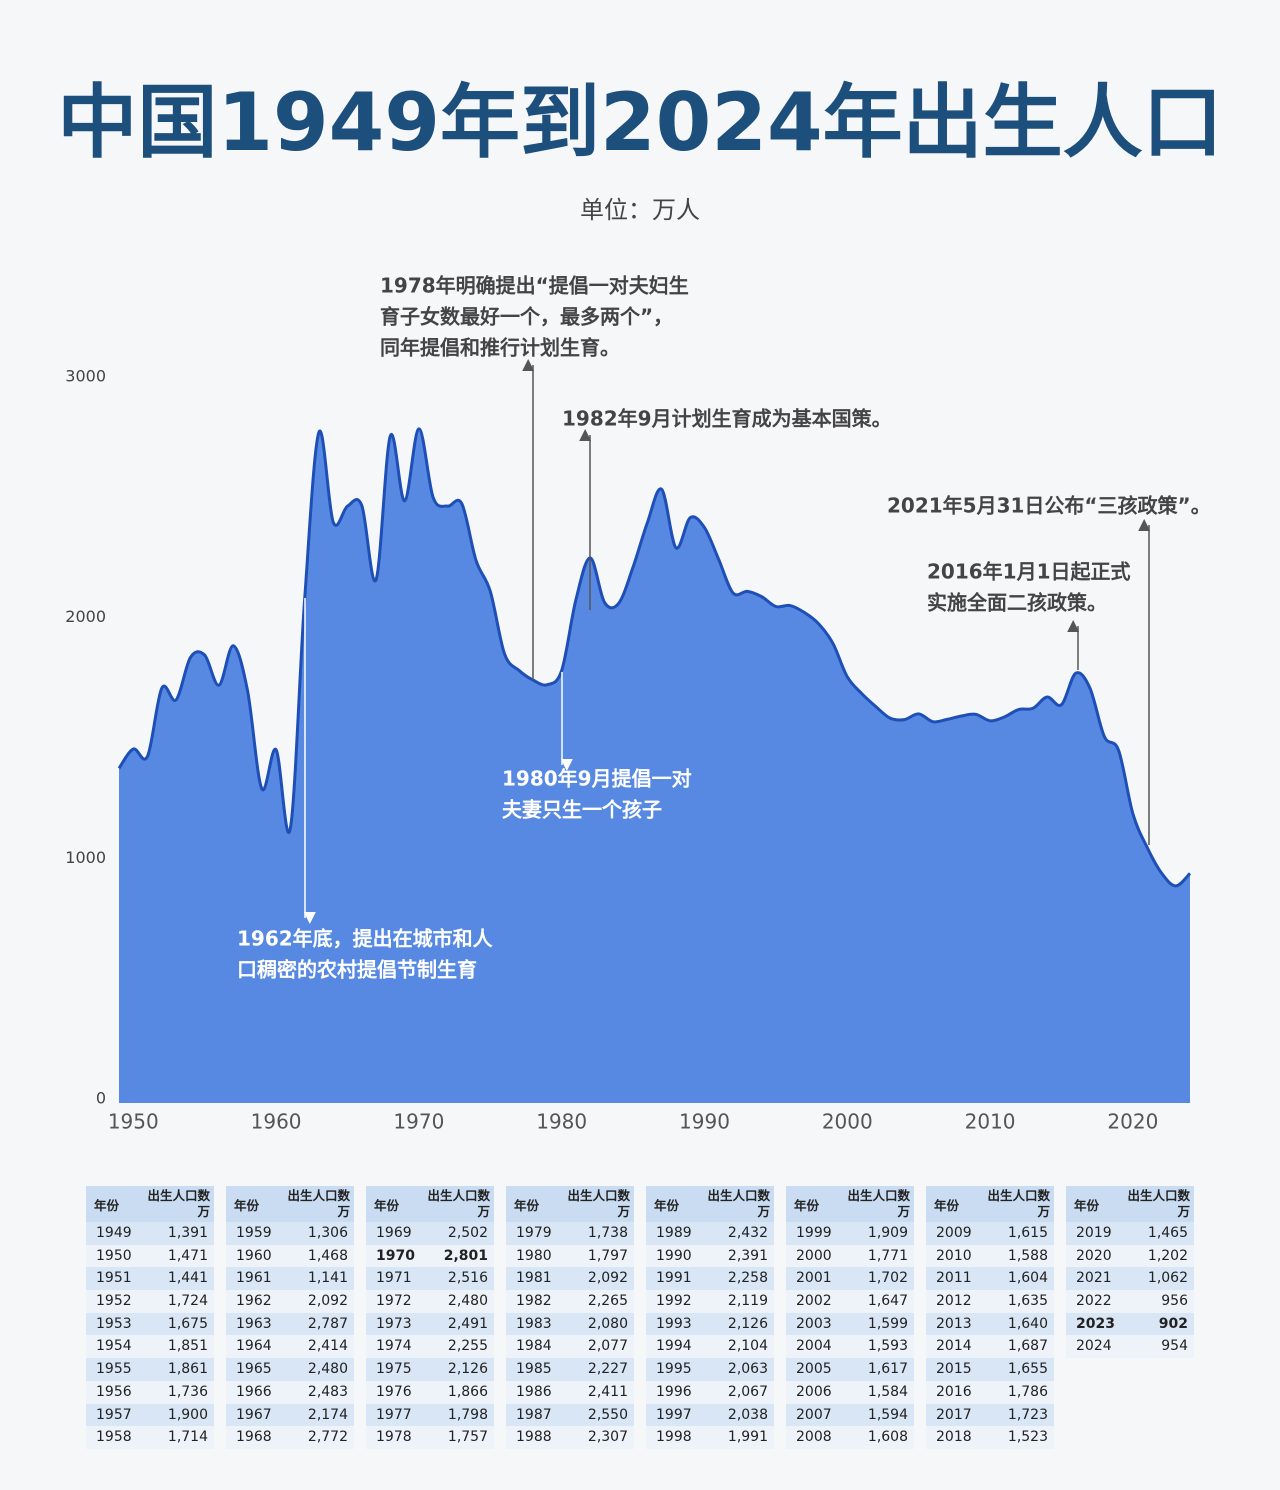 The height and width of the screenshot is (1490, 1280). Describe the element at coordinates (954, 1369) in the screenshot. I see `cell-year: 2015` at that location.